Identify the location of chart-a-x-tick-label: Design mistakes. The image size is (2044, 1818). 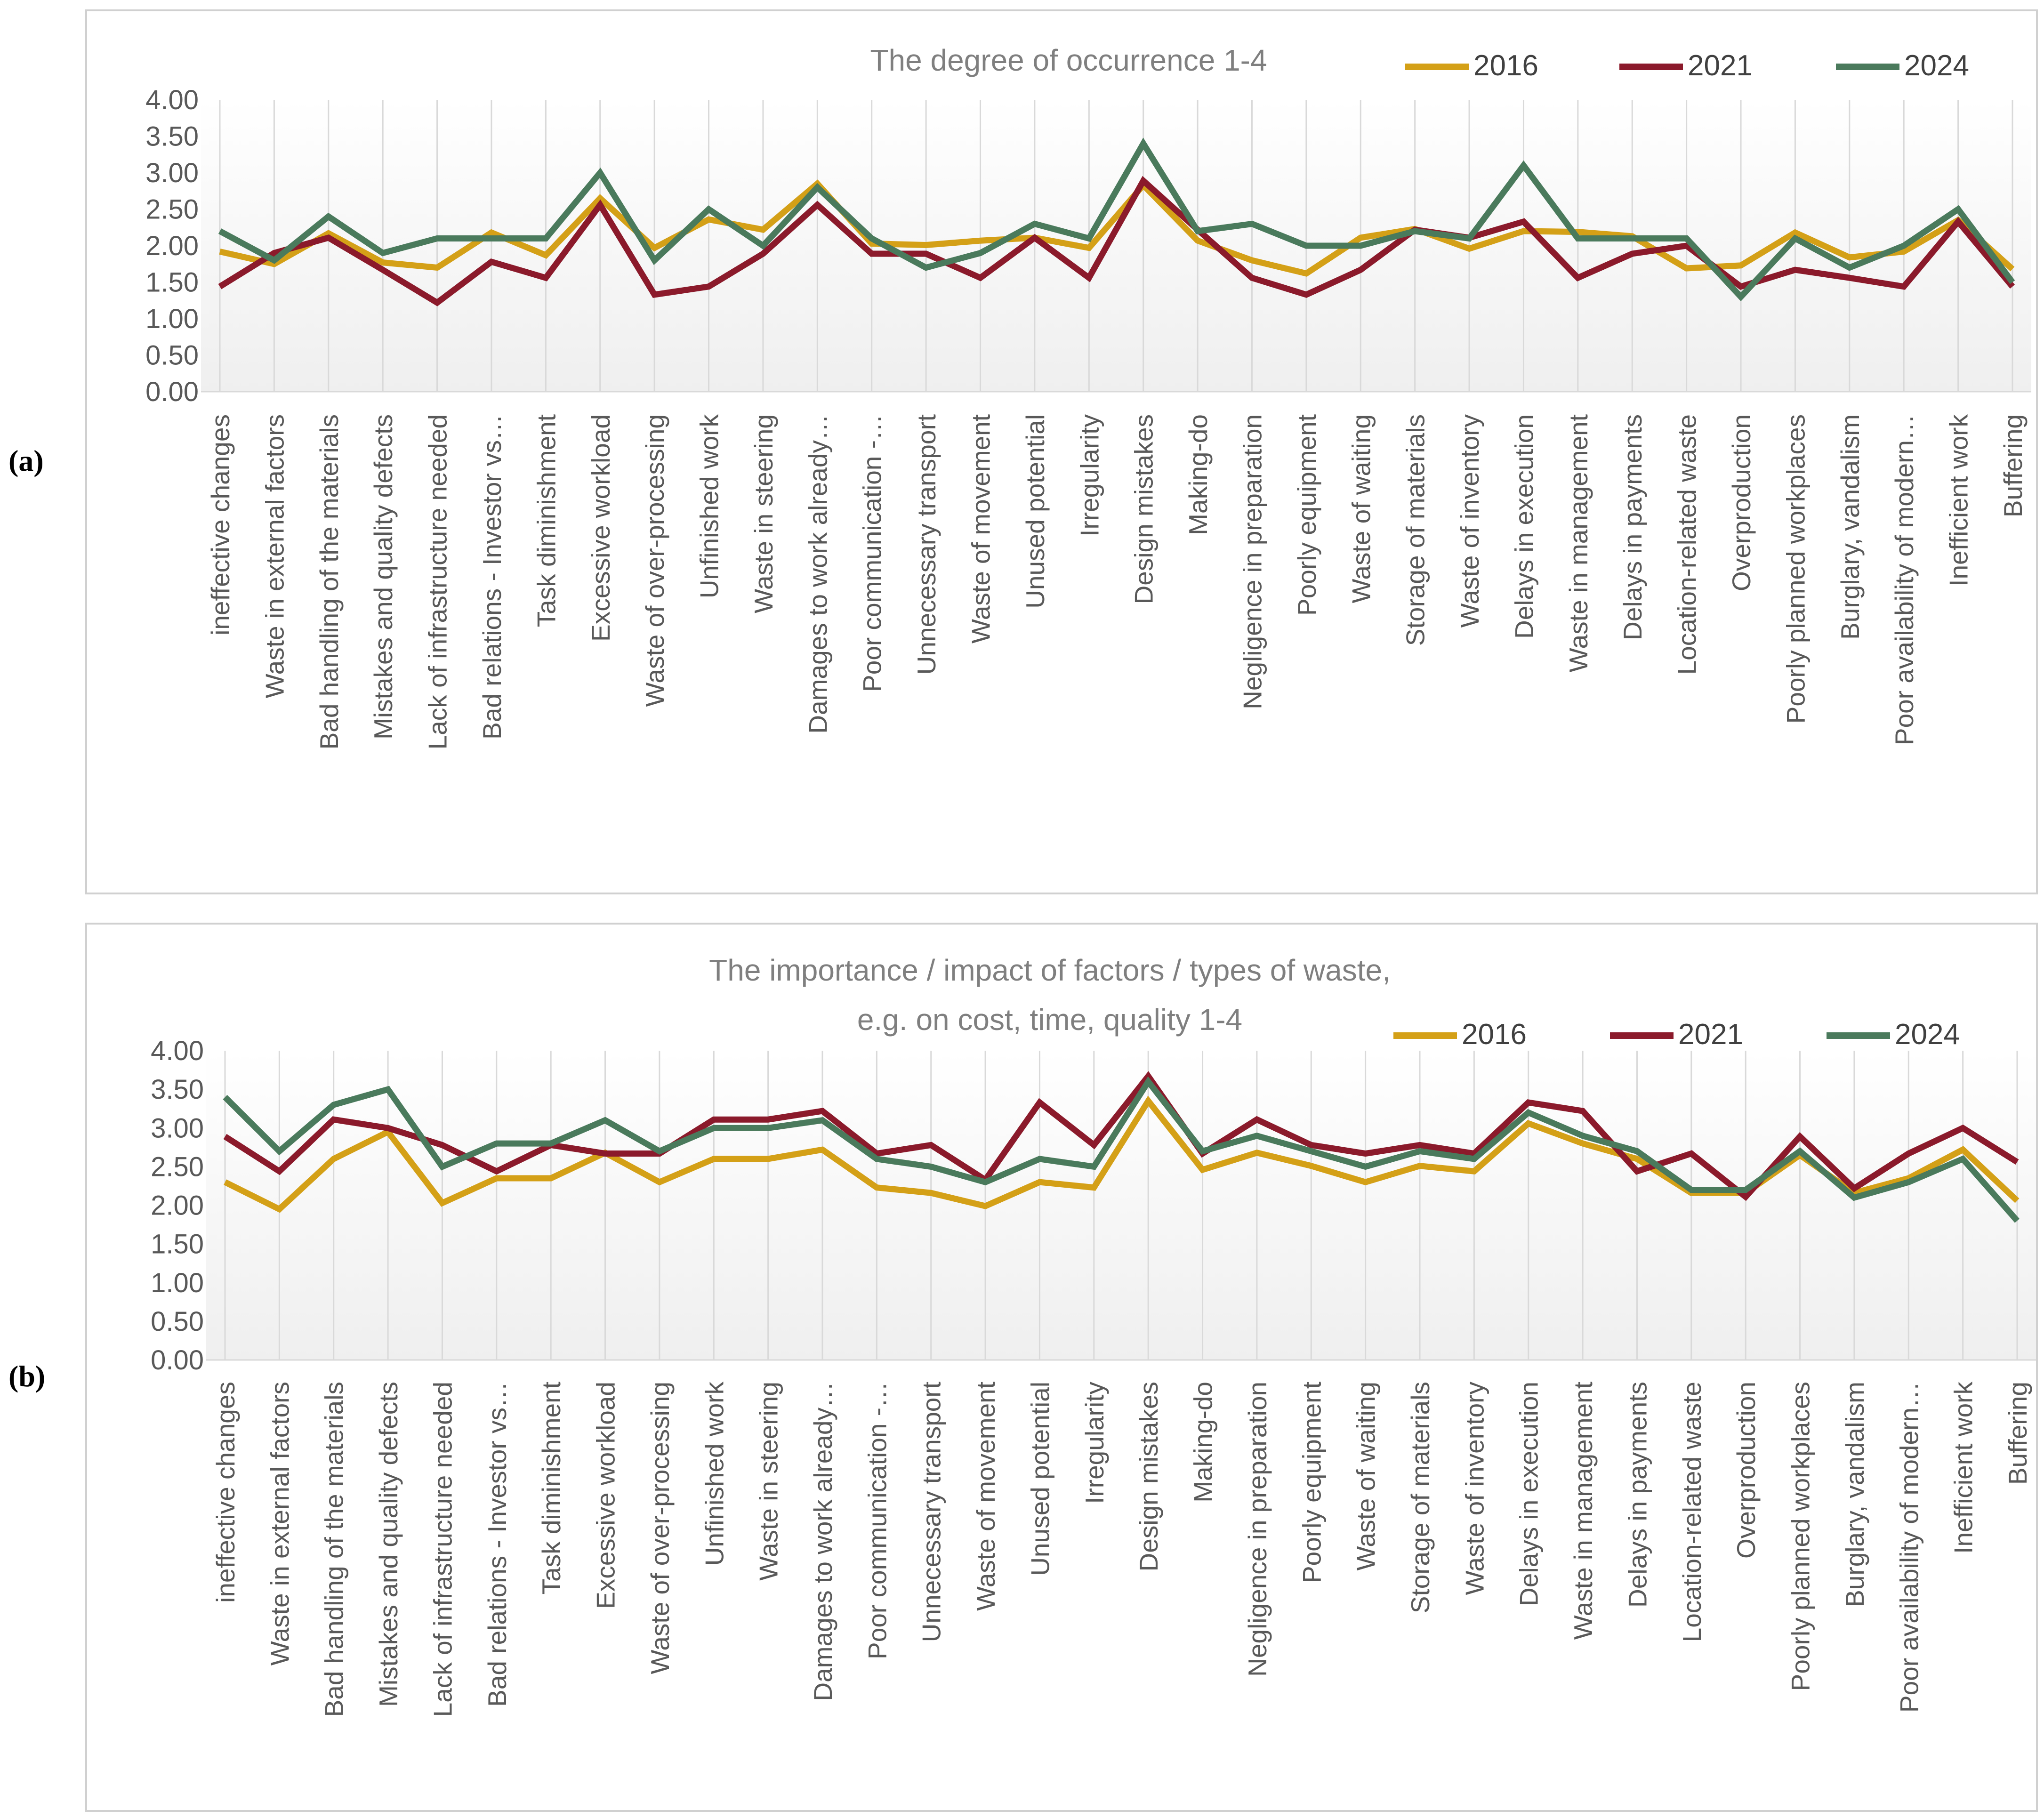
(1144, 509).